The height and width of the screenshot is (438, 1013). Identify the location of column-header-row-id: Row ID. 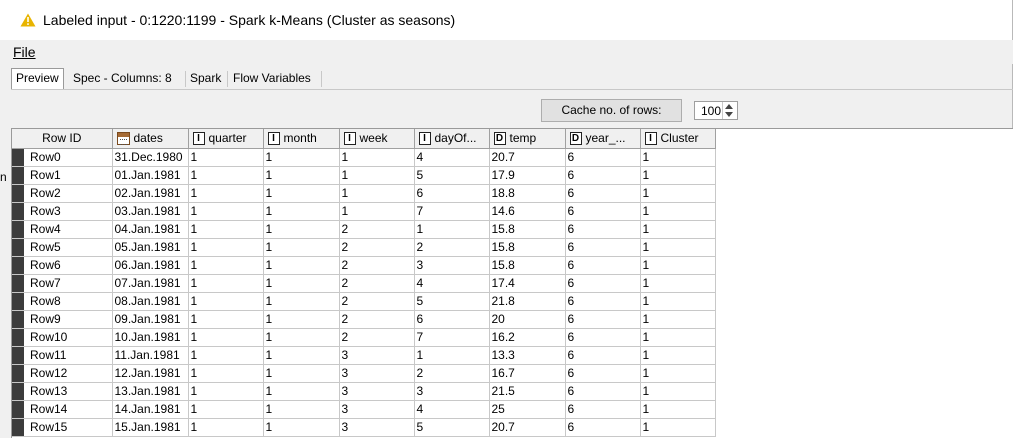
(62, 139).